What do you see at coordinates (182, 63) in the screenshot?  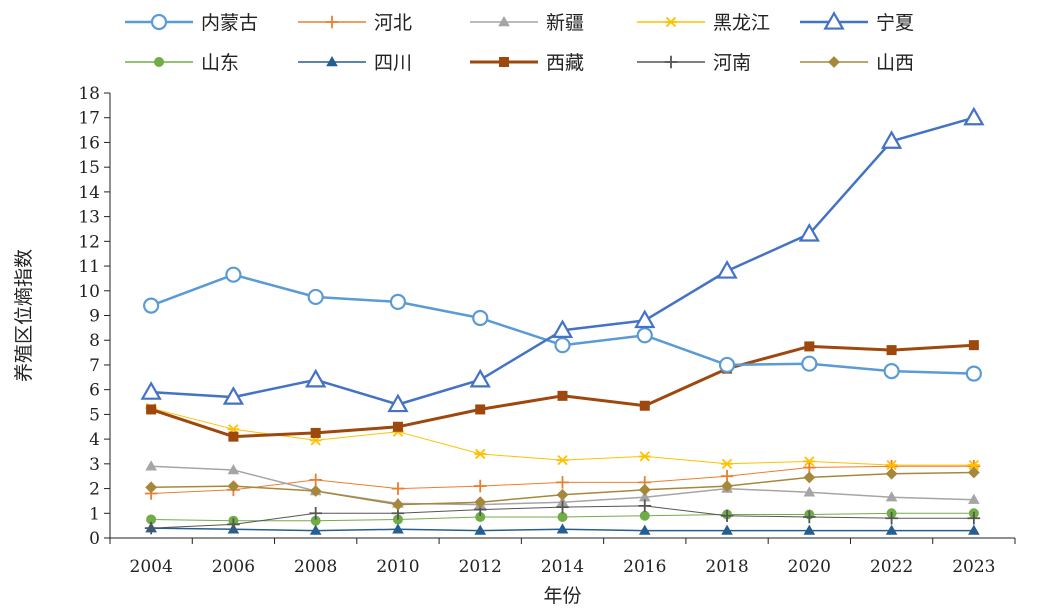 I see `legend-item: 山东` at bounding box center [182, 63].